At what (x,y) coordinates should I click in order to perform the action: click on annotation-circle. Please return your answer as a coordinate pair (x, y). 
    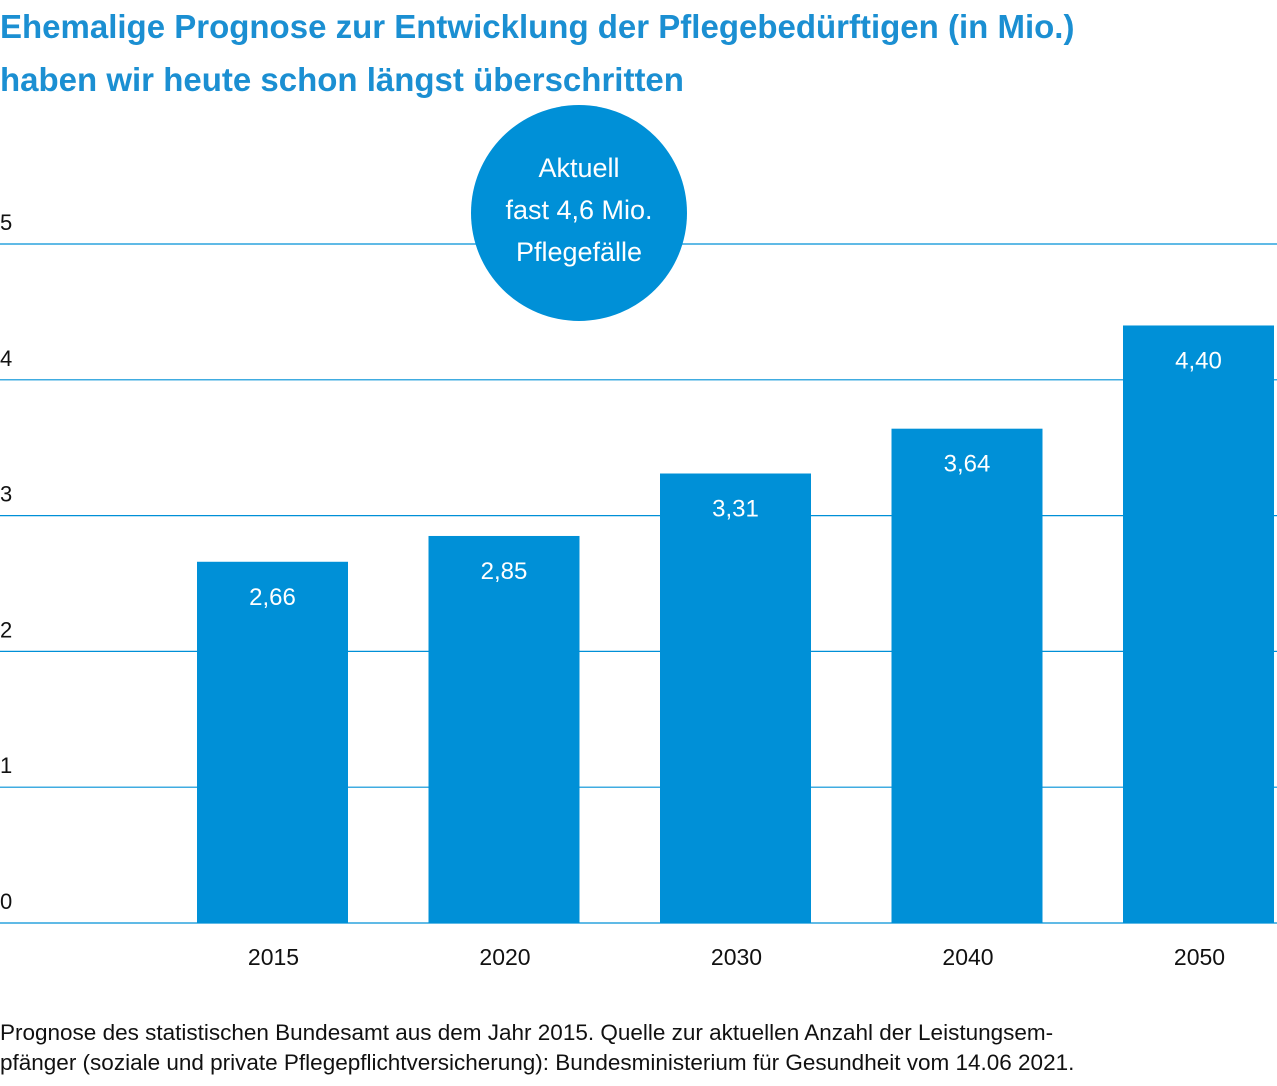
    Looking at the image, I should click on (579, 213).